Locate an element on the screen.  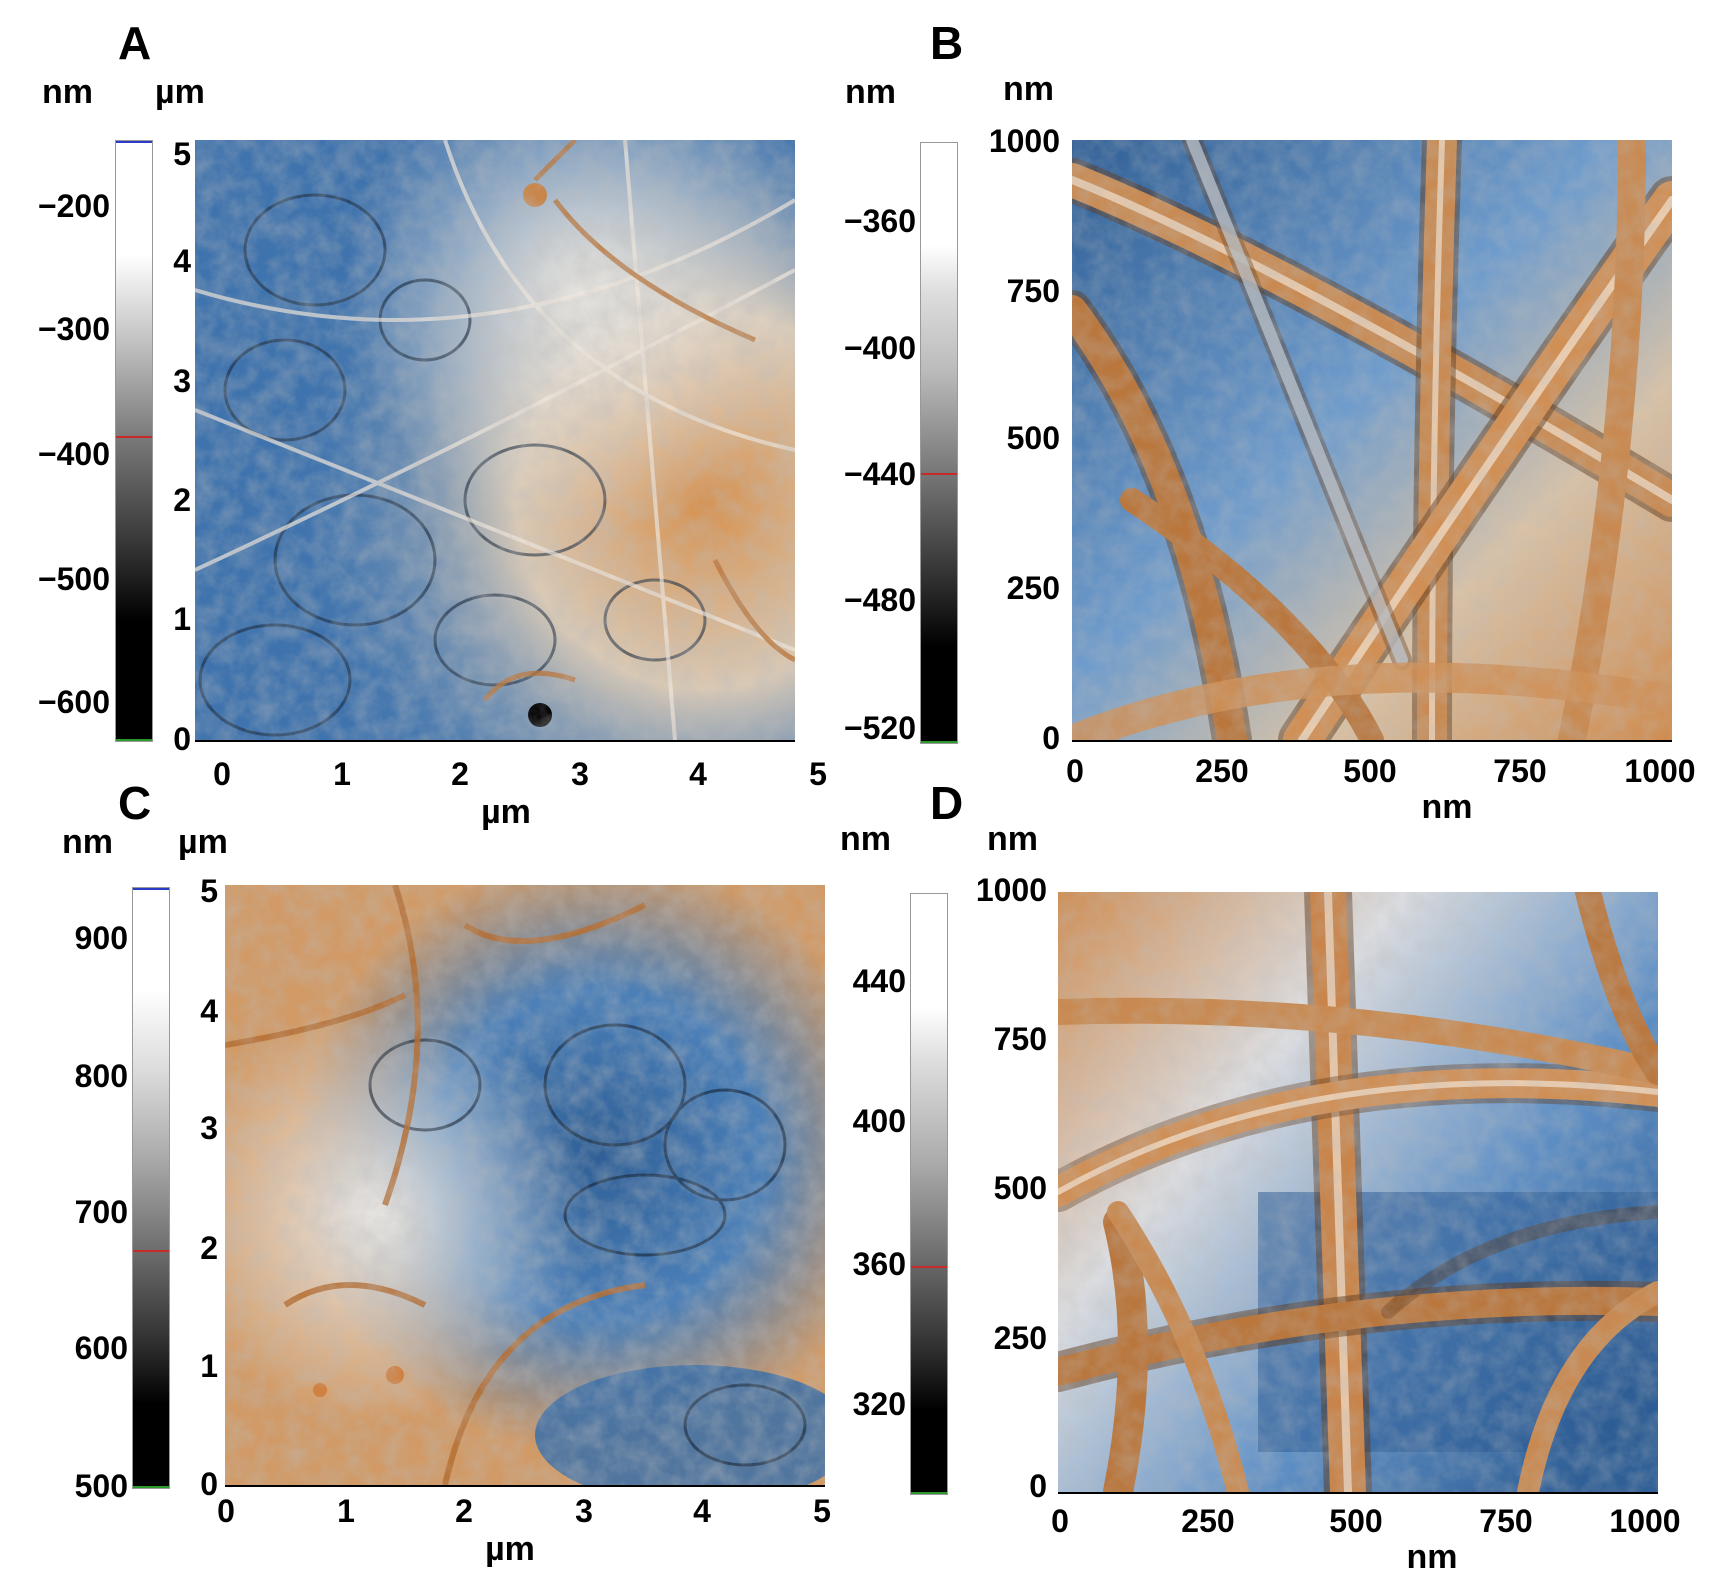
x-tick-a-4: 4 is located at coordinates (698, 774).